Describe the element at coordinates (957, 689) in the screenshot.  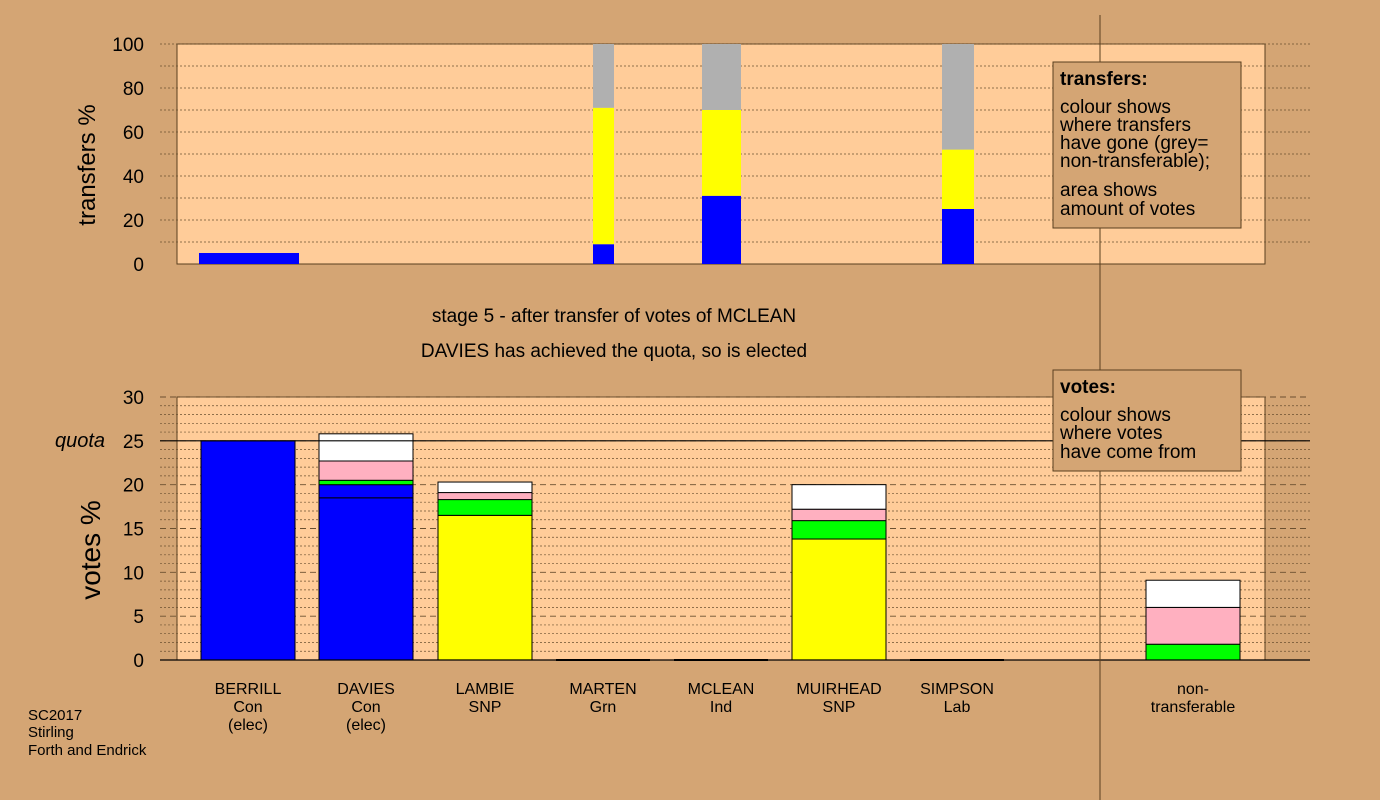
I see `candidate-label: SIMPSON` at that location.